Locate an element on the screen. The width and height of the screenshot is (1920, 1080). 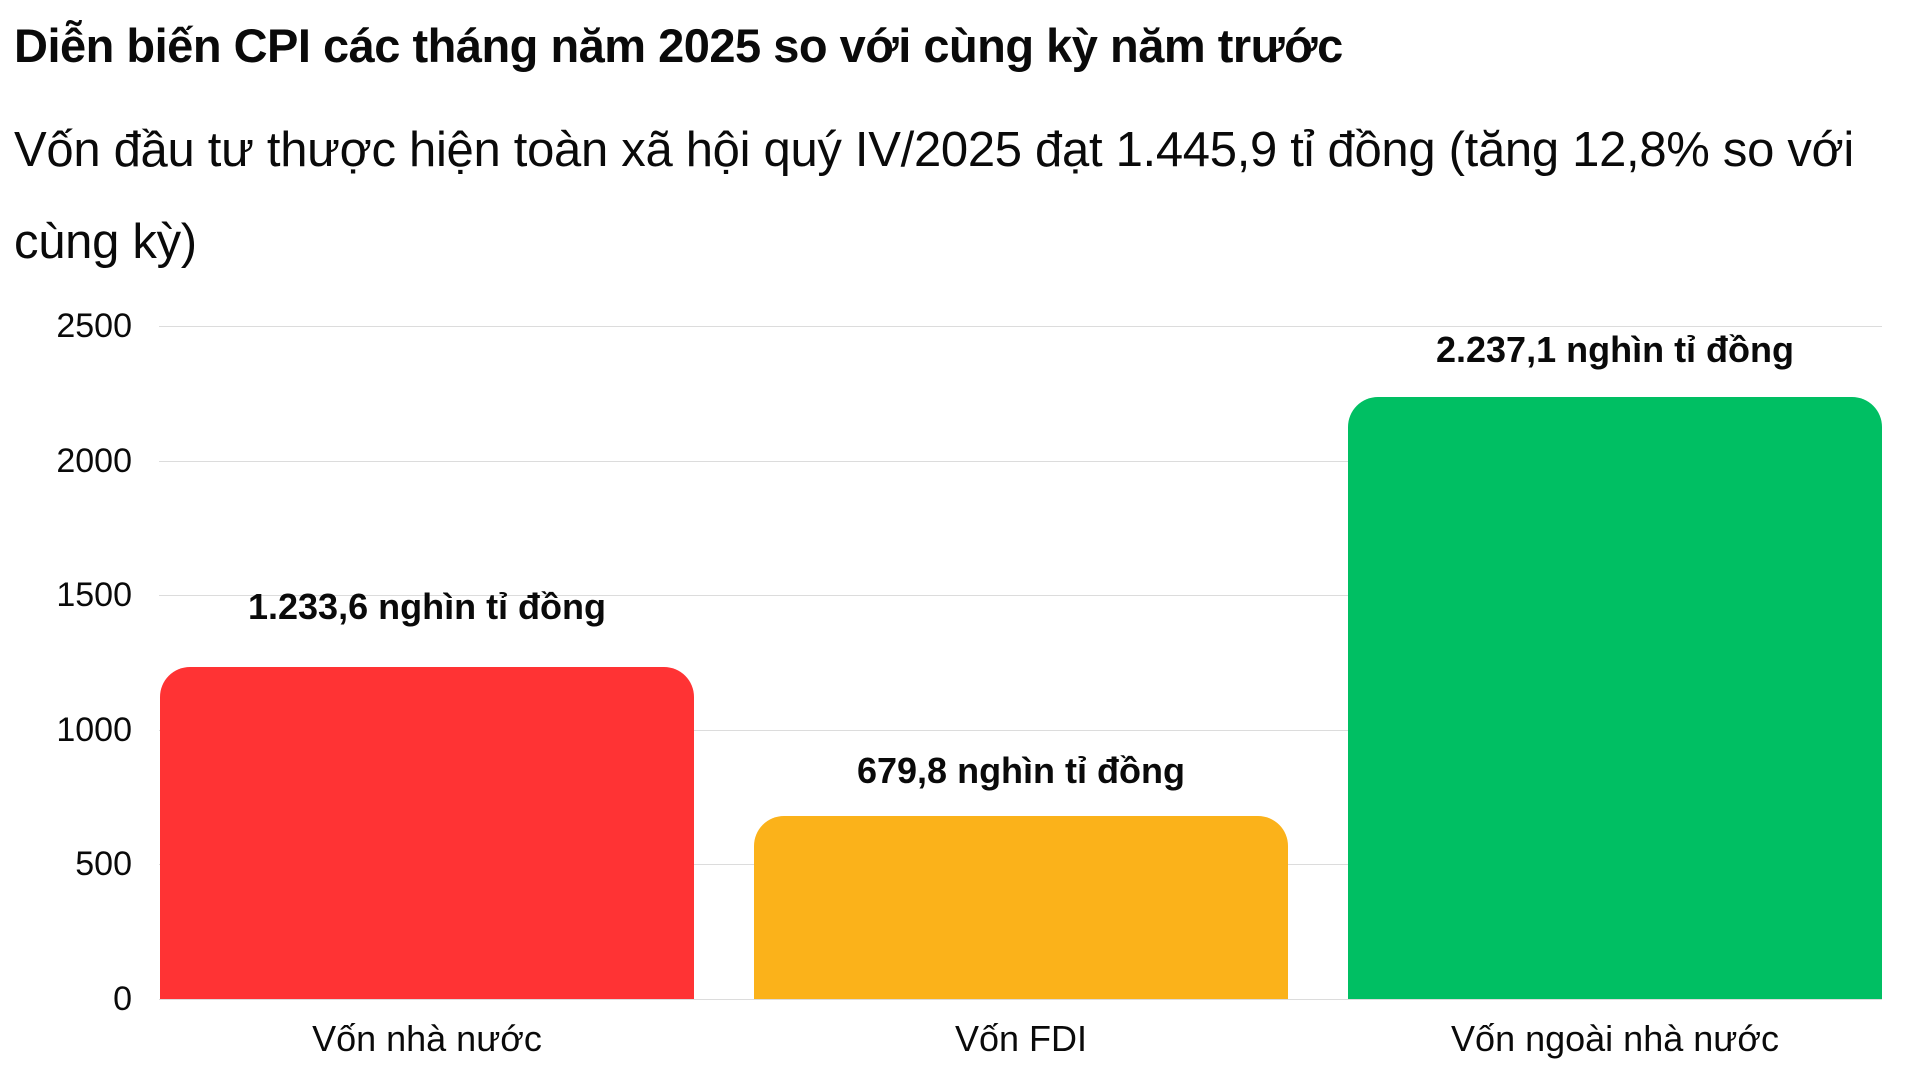
y-tick-1500: 1500 is located at coordinates (94, 595).